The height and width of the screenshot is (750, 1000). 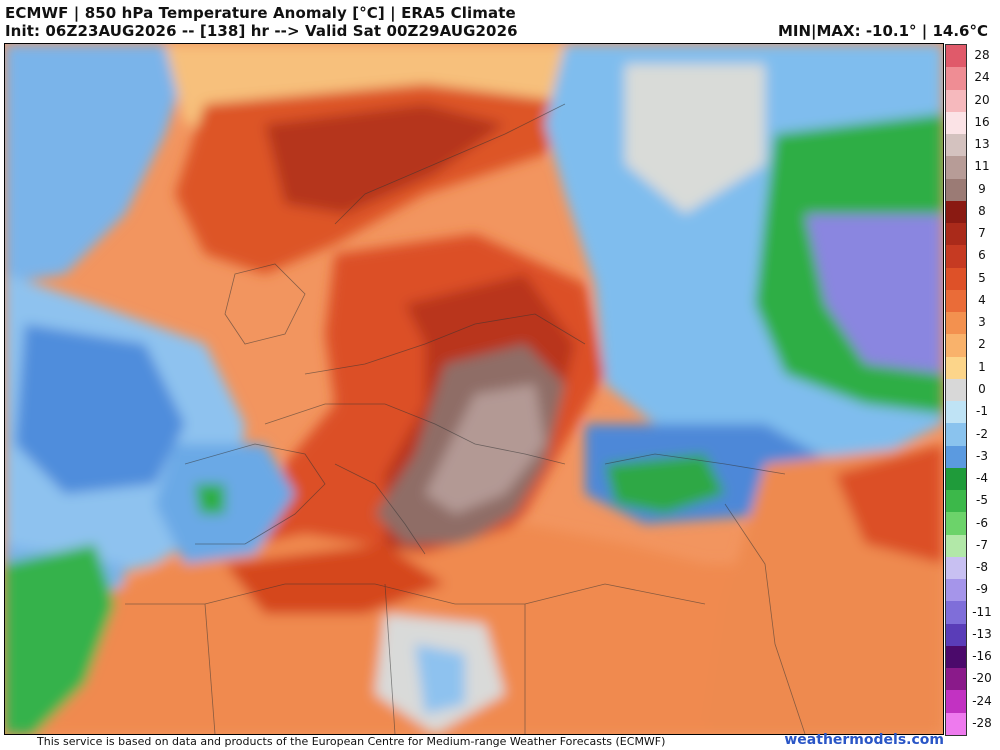 What do you see at coordinates (982, 589) in the screenshot?
I see `colorbar-label: -9` at bounding box center [982, 589].